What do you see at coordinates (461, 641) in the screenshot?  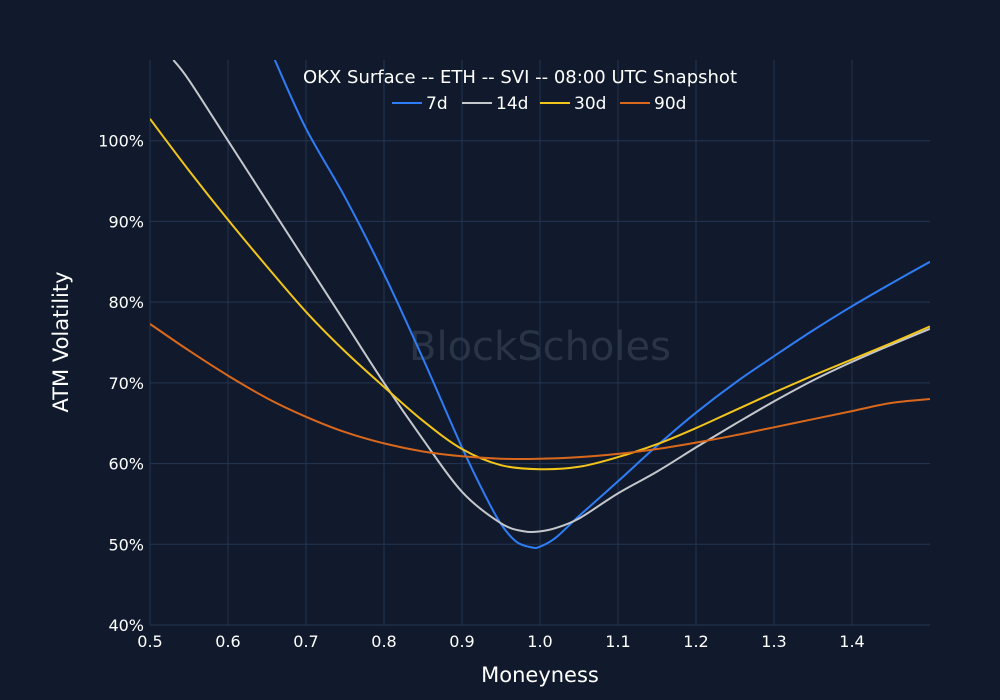 I see `x-tick-label: 0.9` at bounding box center [461, 641].